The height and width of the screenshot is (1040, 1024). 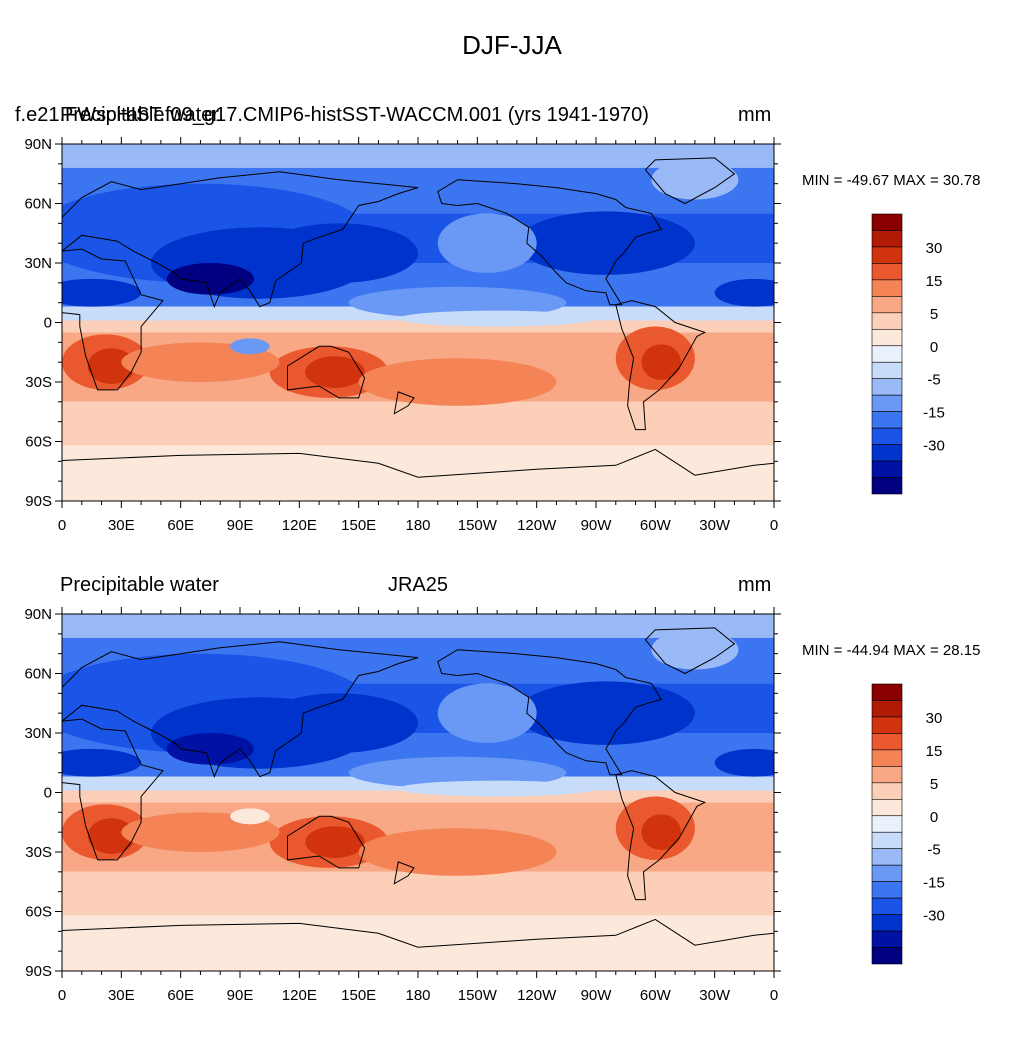 What do you see at coordinates (240, 710) in the screenshot?
I see `eurasia-coastline` at bounding box center [240, 710].